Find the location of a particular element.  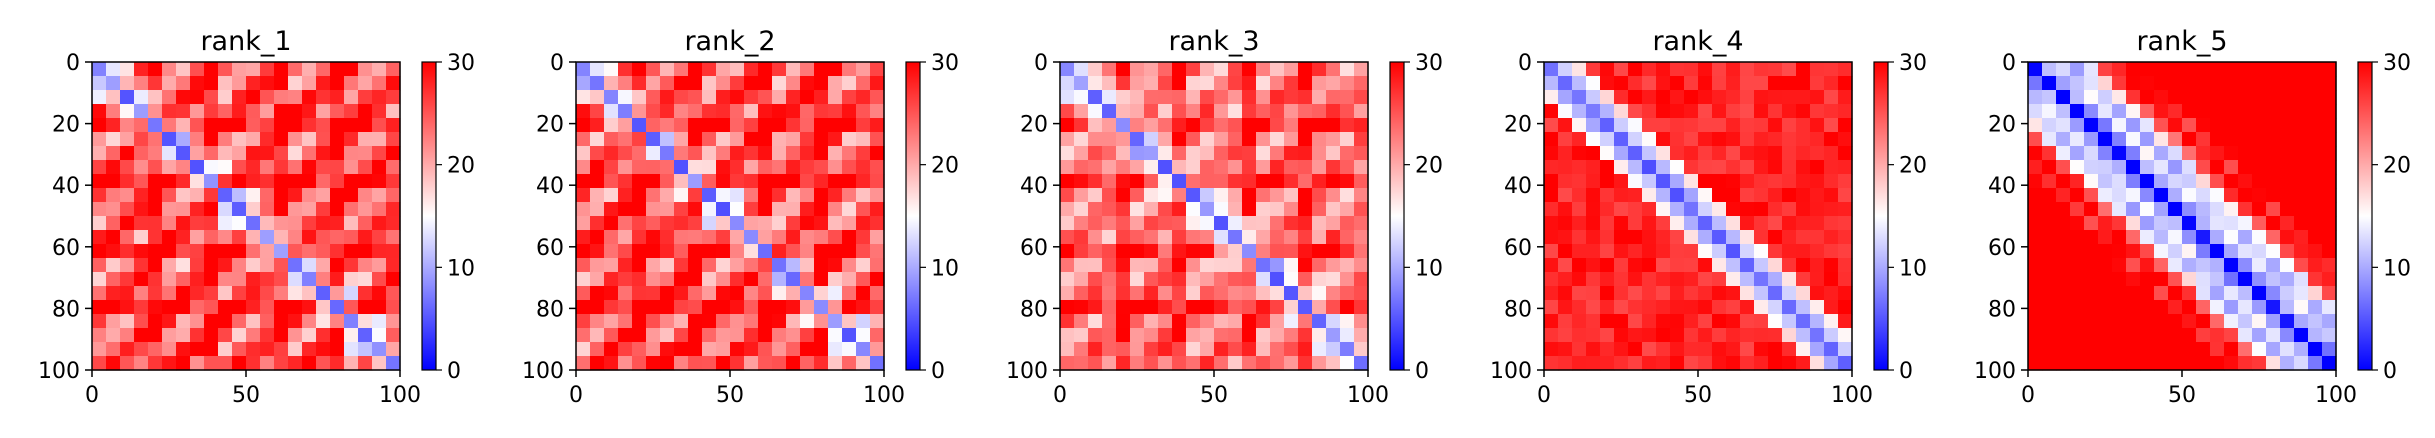

colorbar-tick-label: 10 is located at coordinates (461, 268).